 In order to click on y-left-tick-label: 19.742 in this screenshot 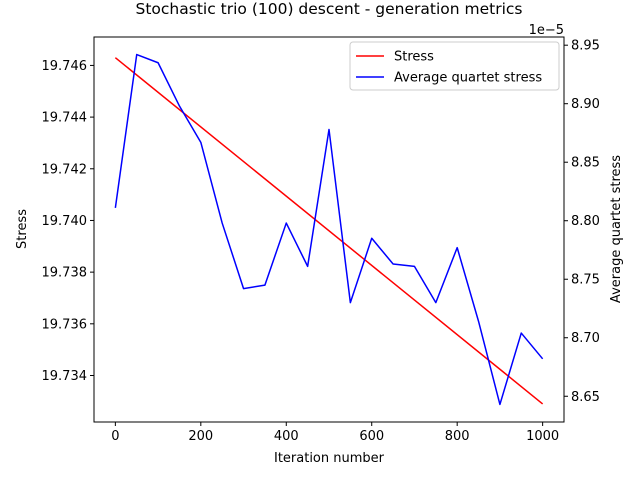, I will do `click(65, 169)`.